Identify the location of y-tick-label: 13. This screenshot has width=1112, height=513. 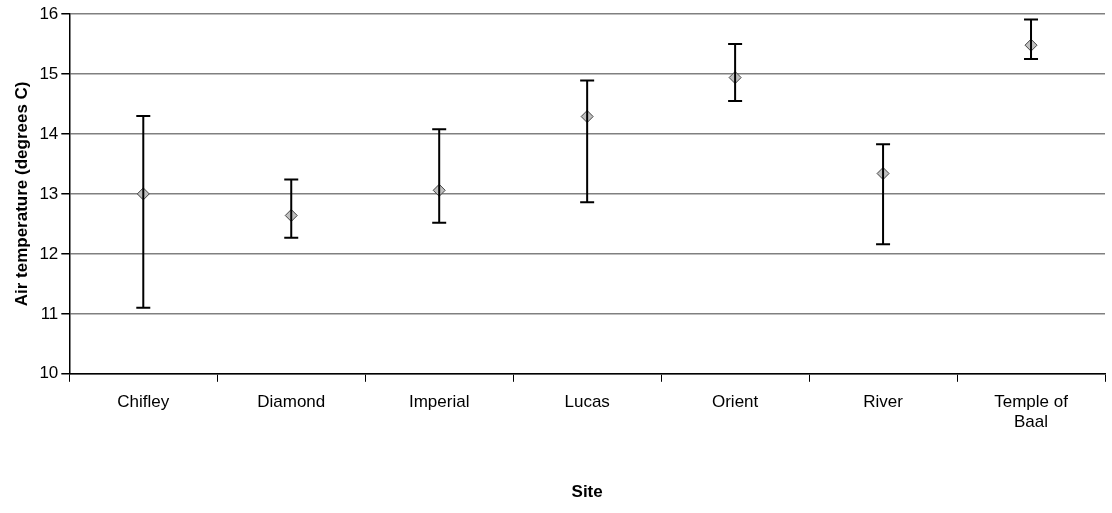
(49, 193).